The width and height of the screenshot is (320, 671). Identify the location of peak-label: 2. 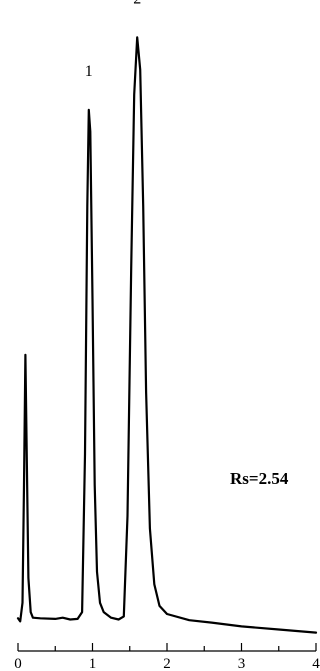
(137, 3).